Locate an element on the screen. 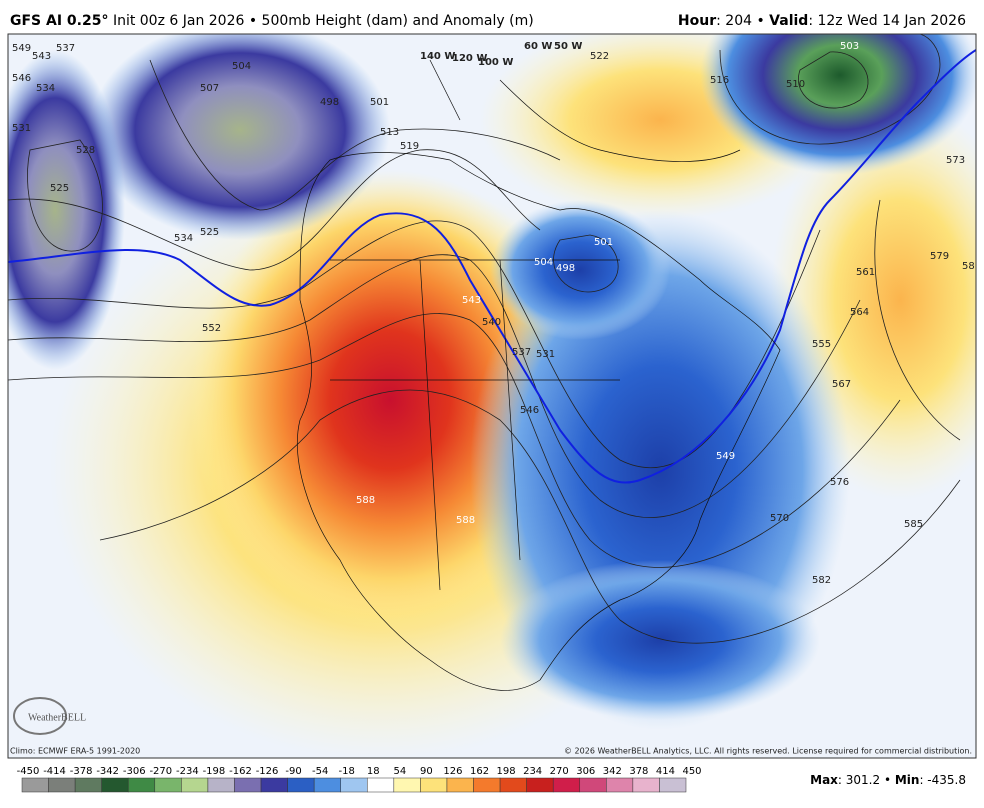 This screenshot has width=984, height=808. max-key: Max is located at coordinates (824, 780).